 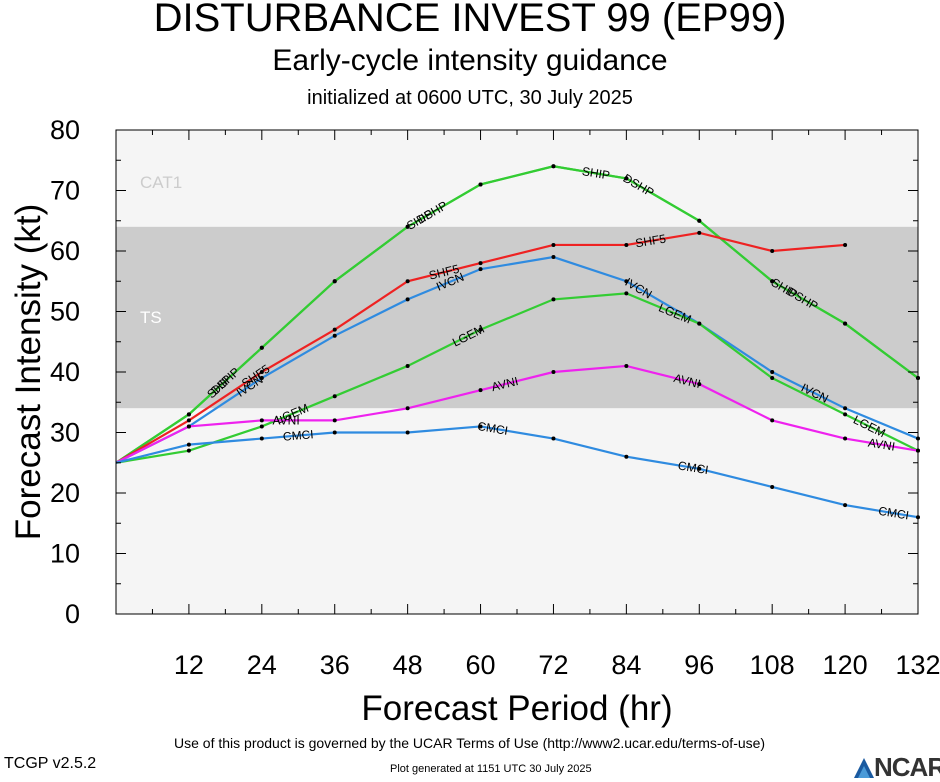 I want to click on x-tick-label: 132, so click(x=917, y=665).